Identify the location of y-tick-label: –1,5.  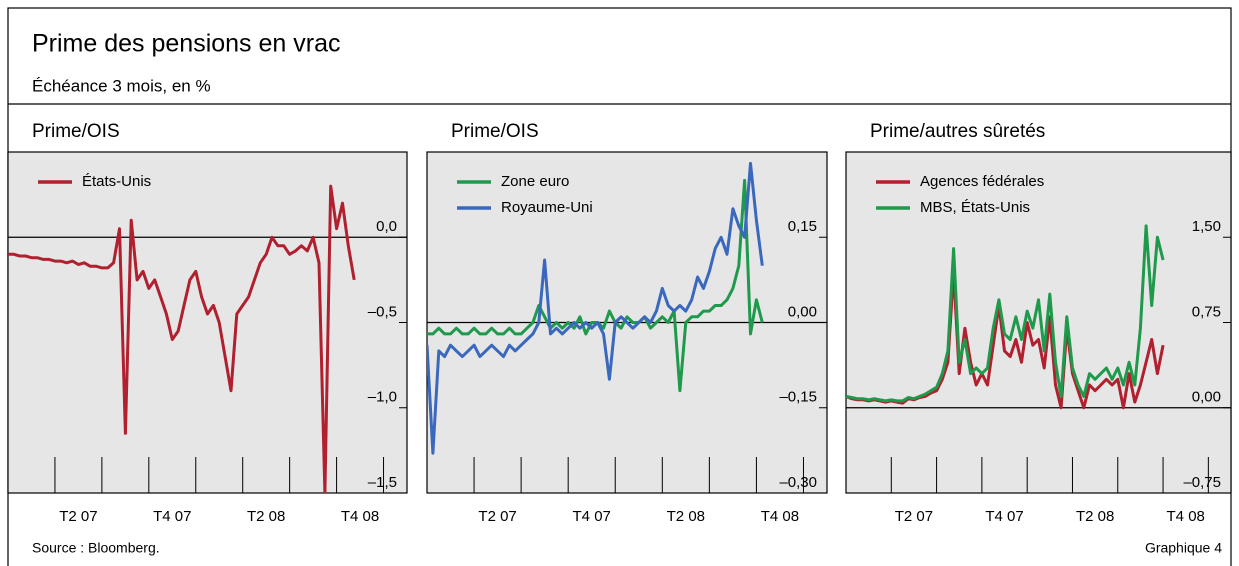
(382, 482).